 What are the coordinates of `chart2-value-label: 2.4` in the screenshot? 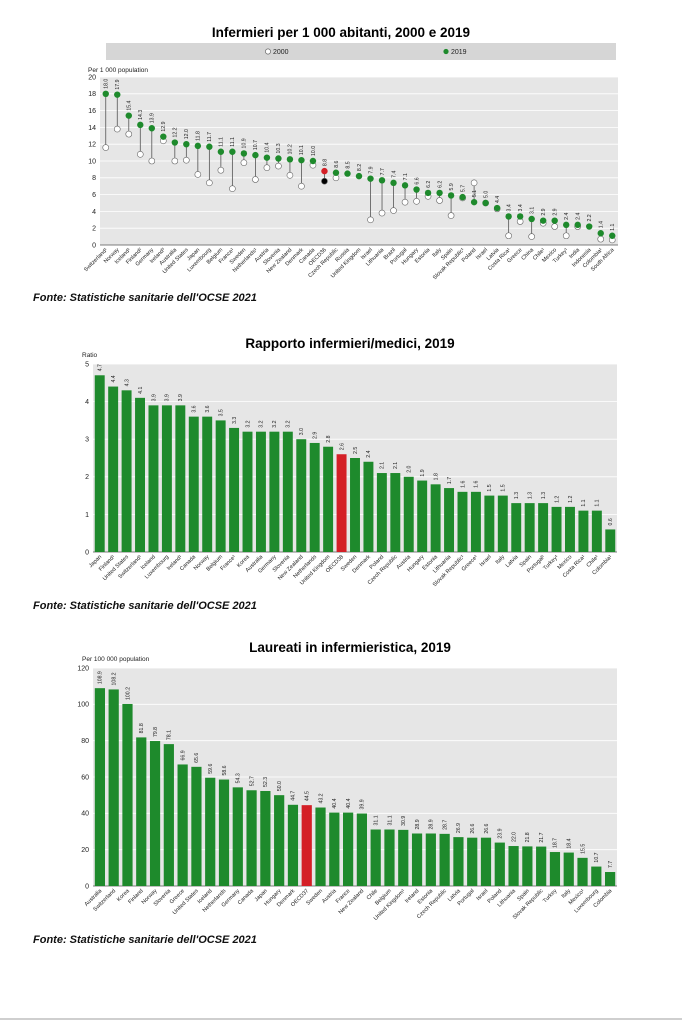 It's located at (369, 453).